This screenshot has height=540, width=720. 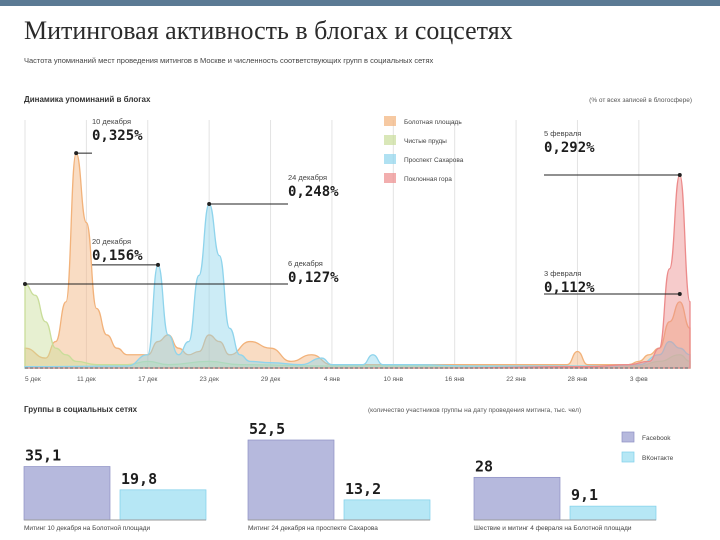 What do you see at coordinates (267, 429) in the screenshot?
I see `bar-value-facebook: 52,5` at bounding box center [267, 429].